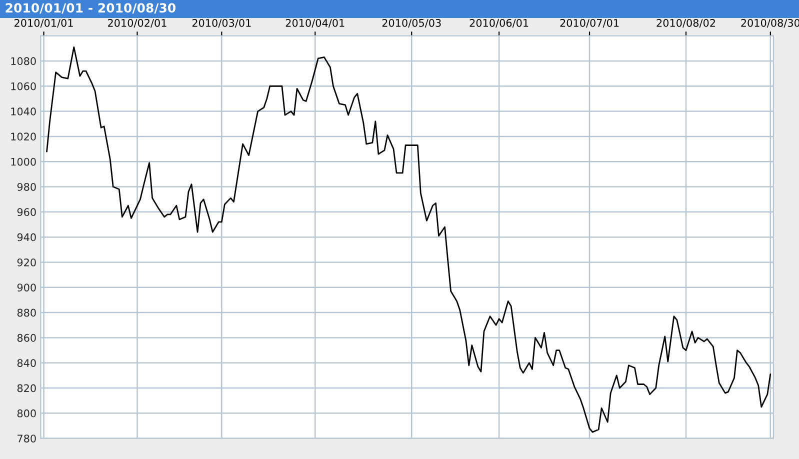 The height and width of the screenshot is (459, 799). Describe the element at coordinates (23, 86) in the screenshot. I see `y-tick-label: 1060` at that location.